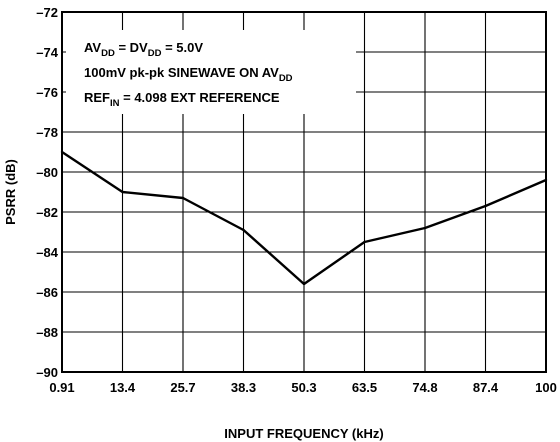 This screenshot has height=442, width=560. What do you see at coordinates (424, 387) in the screenshot?
I see `x-tick-label: 74.8` at bounding box center [424, 387].